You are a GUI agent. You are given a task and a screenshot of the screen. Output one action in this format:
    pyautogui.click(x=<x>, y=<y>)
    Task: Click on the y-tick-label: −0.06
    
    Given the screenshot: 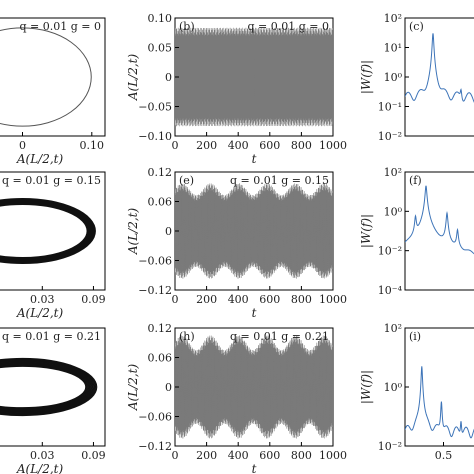 What is the action you would take?
    pyautogui.click(x=155, y=261)
    